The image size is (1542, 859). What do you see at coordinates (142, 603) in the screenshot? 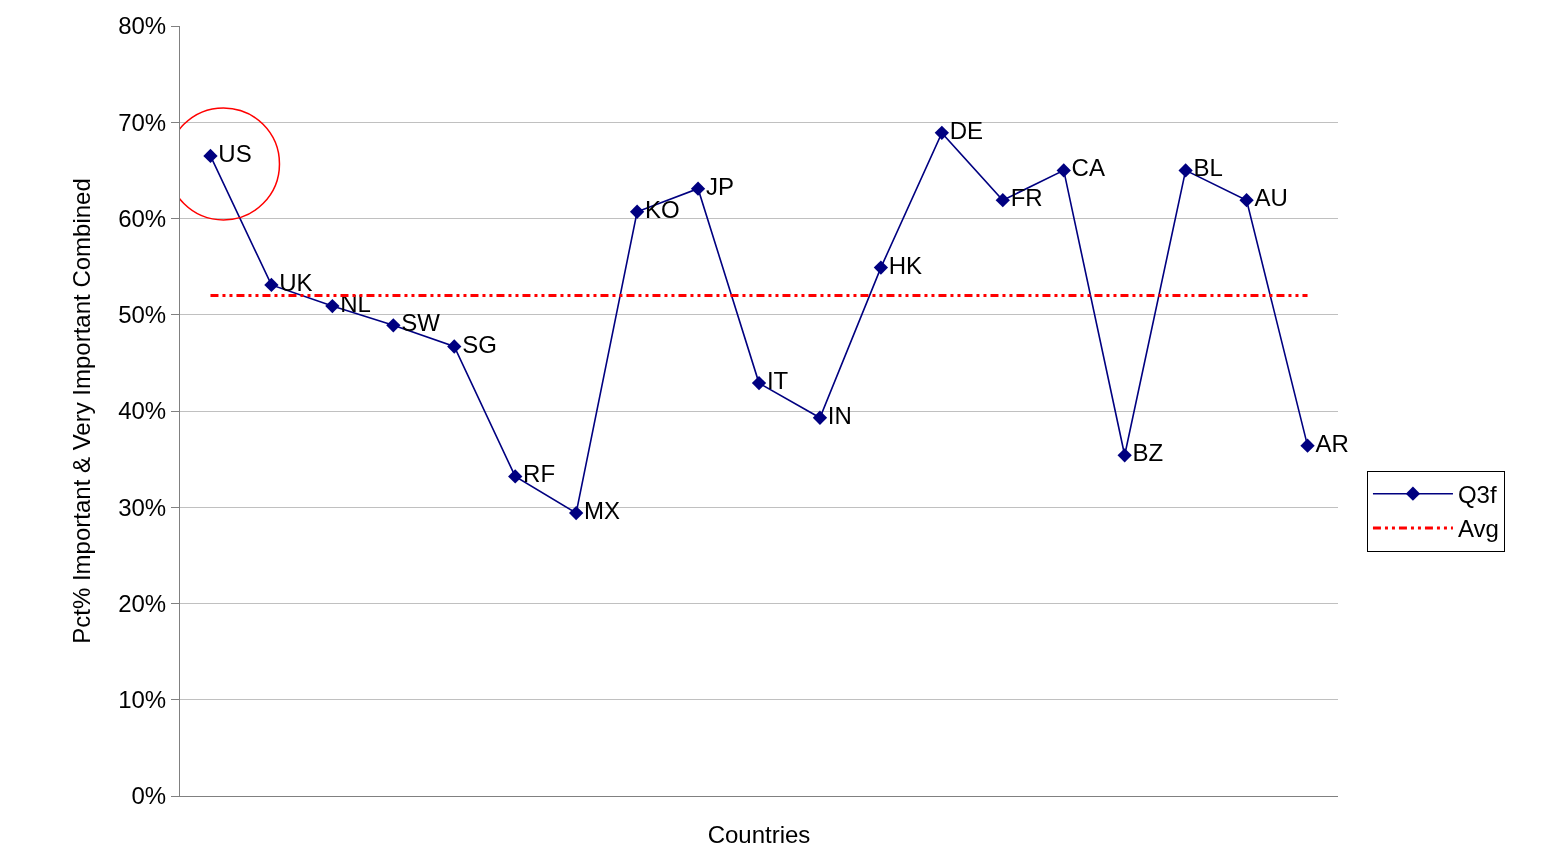
I see `y-tick-label: 20%` at bounding box center [142, 603].